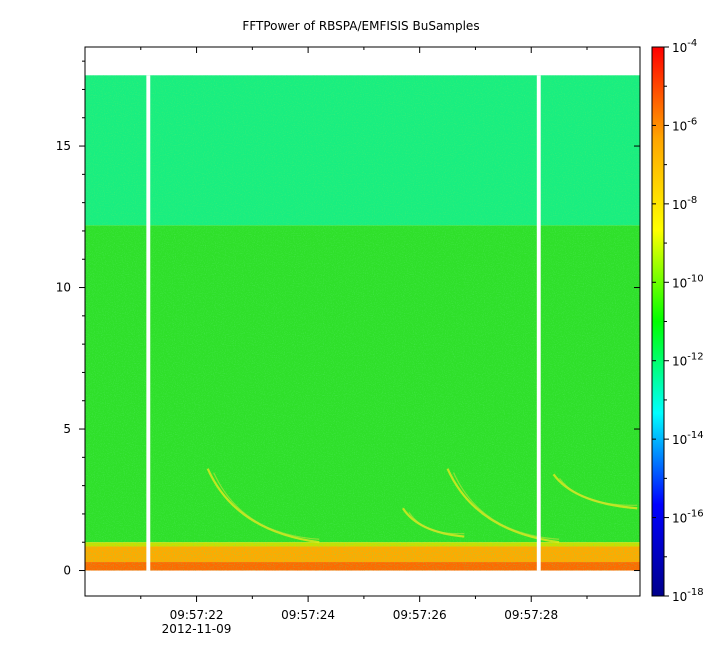  I want to click on colorbar-tick-exponent: -14, so click(695, 435).